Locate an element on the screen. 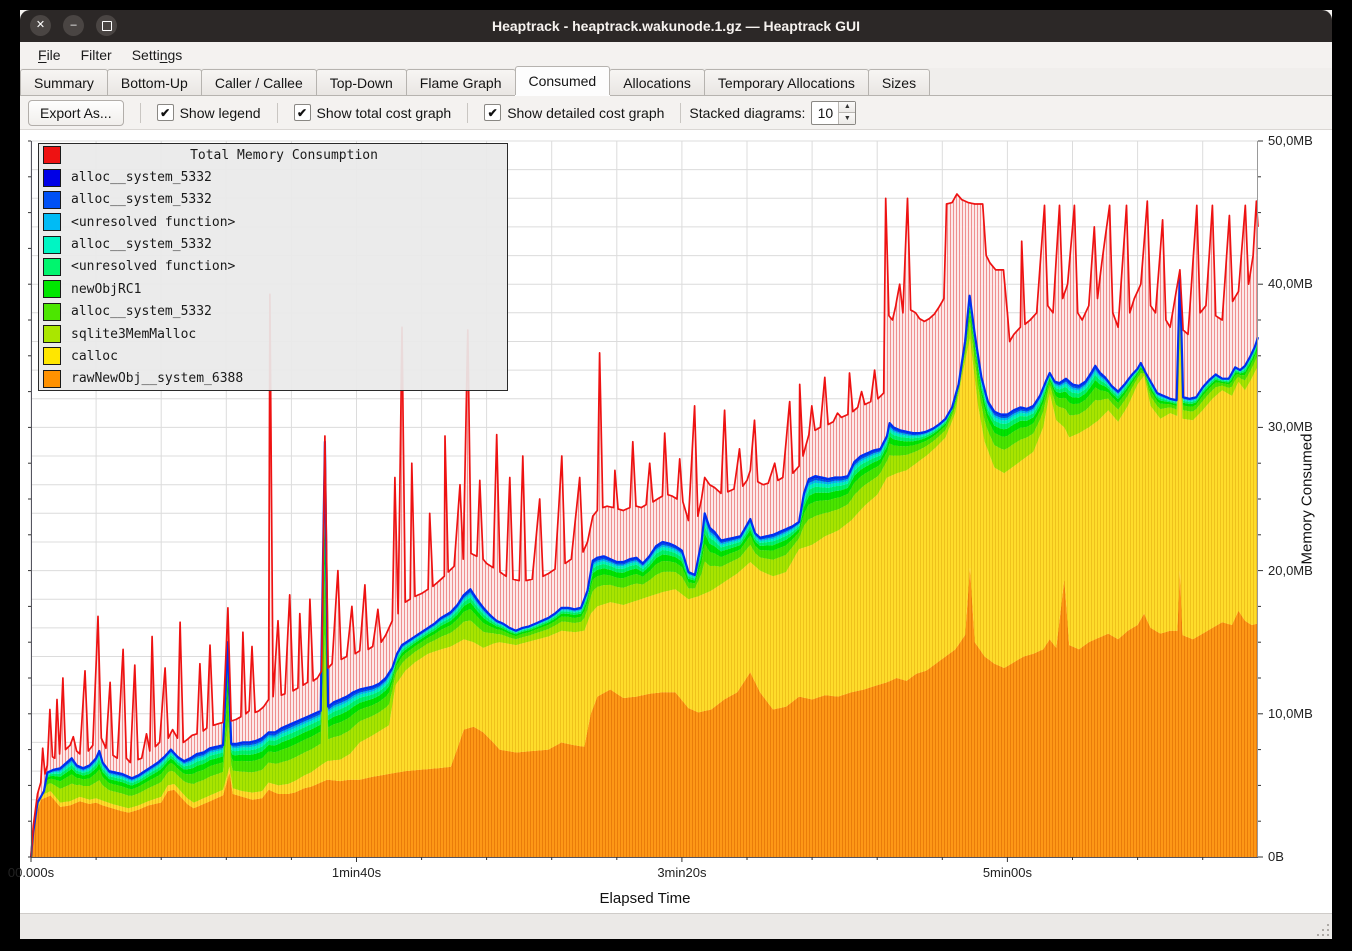 The height and width of the screenshot is (951, 1352). menu-bar: File Filter Settings is located at coordinates (676, 55).